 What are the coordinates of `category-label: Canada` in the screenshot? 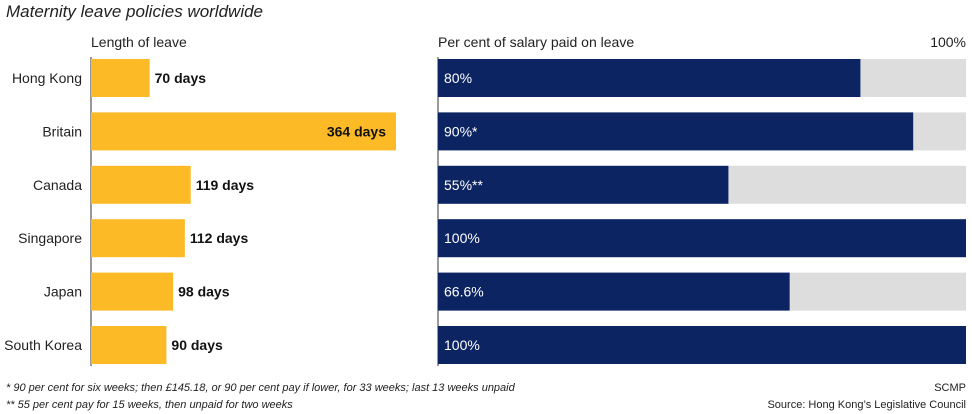 It's located at (57, 185).